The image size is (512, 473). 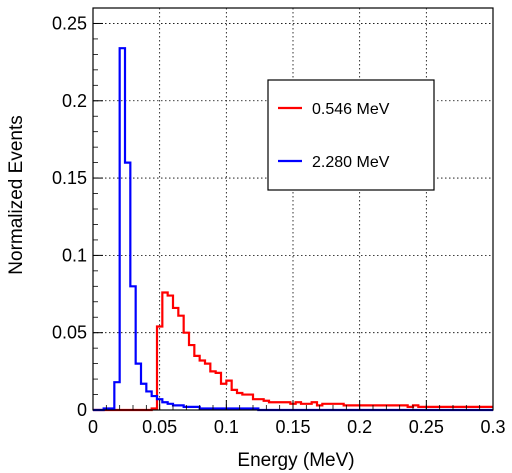 What do you see at coordinates (82, 410) in the screenshot?
I see `y-tick-label: 0` at bounding box center [82, 410].